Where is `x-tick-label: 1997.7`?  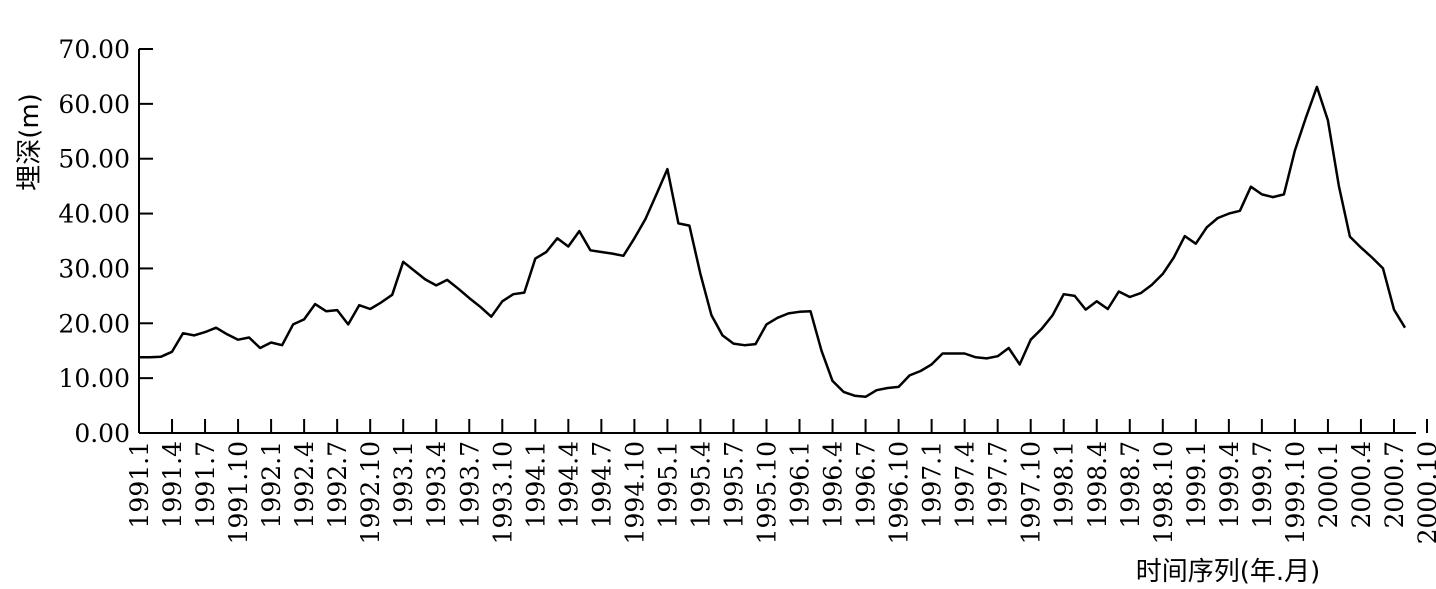
x-tick-label: 1997.7 is located at coordinates (998, 484).